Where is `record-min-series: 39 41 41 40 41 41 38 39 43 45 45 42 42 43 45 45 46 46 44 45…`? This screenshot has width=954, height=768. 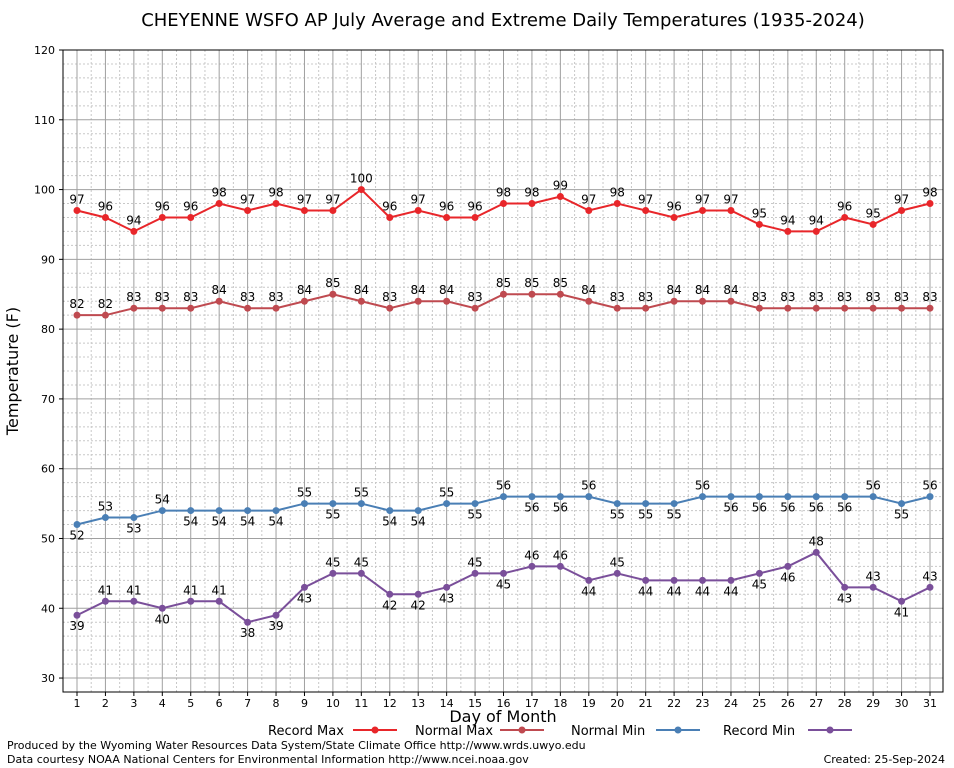 record-min-series: 39 41 41 40 41 41 38 39 43 45 45 42 42 43 45 45 46 46 44 45… is located at coordinates (503, 587).